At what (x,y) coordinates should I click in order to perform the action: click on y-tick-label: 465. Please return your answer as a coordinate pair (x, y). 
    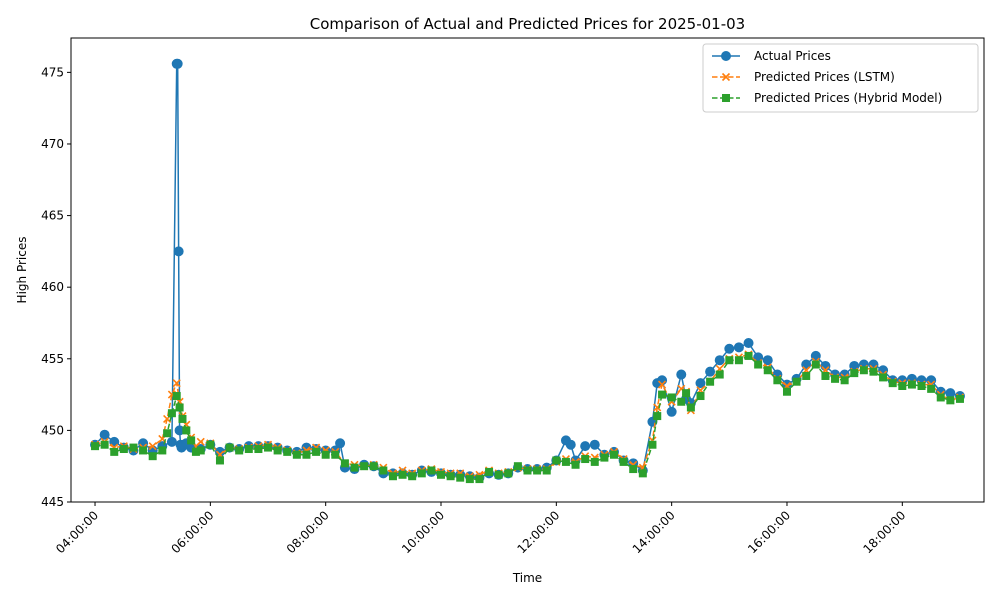
    Looking at the image, I should click on (52, 216).